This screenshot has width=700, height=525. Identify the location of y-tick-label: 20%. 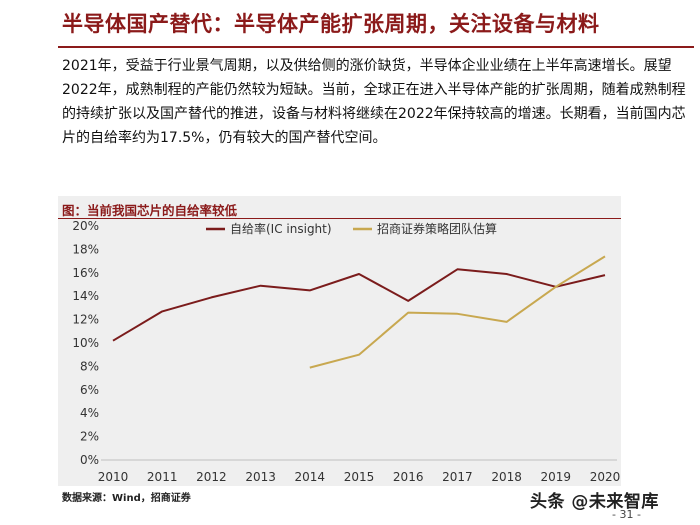
(85, 226).